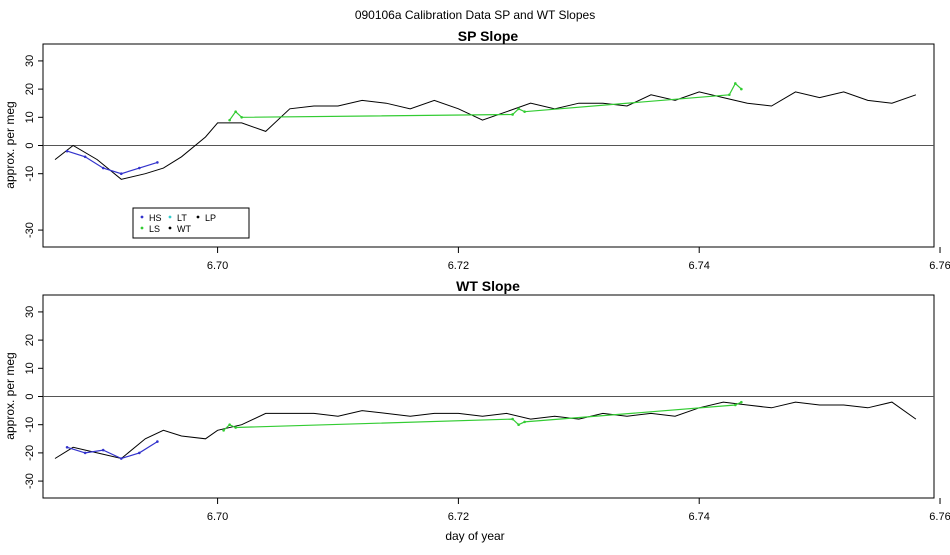 The height and width of the screenshot is (555, 950). What do you see at coordinates (217, 266) in the screenshot?
I see `sp-slope-xtick-label: 6.70` at bounding box center [217, 266].